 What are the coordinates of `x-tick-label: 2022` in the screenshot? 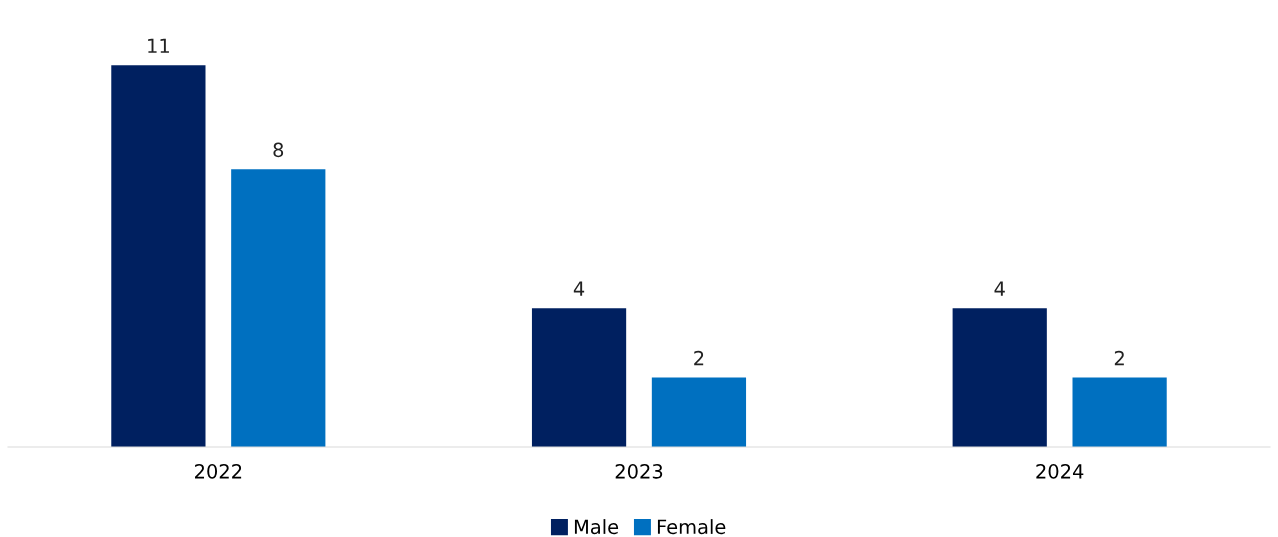 It's located at (218, 471).